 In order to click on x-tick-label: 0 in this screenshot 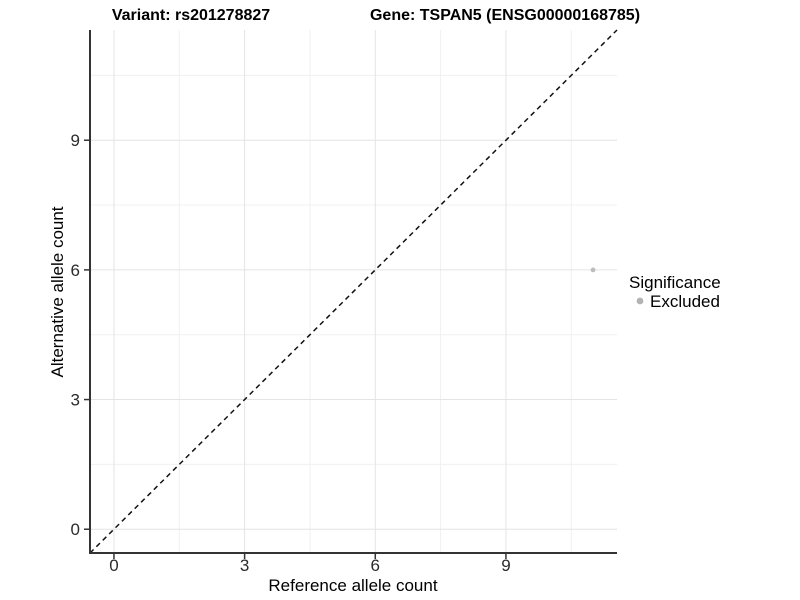, I will do `click(113, 565)`.